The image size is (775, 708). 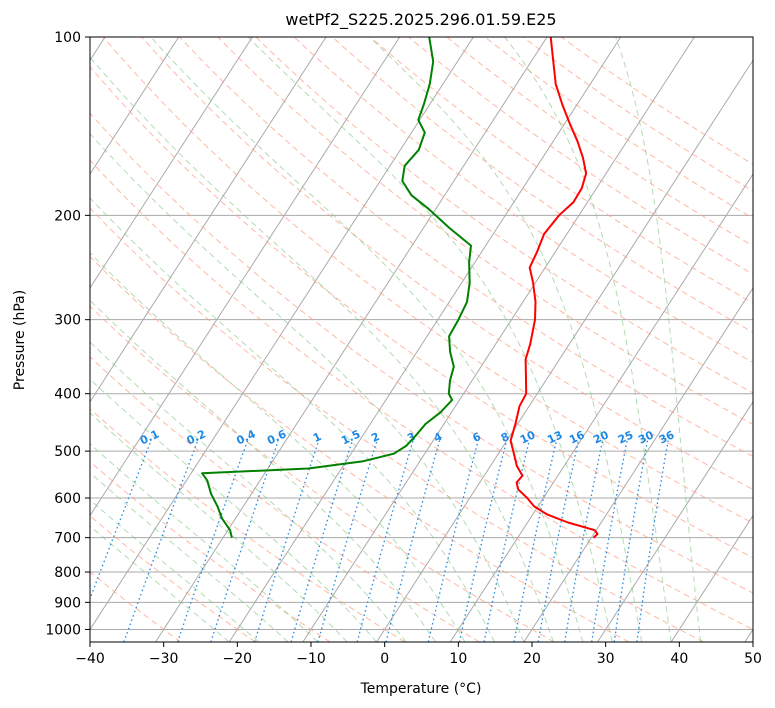 I want to click on mixing-ratio-label: 36, so click(x=667, y=437).